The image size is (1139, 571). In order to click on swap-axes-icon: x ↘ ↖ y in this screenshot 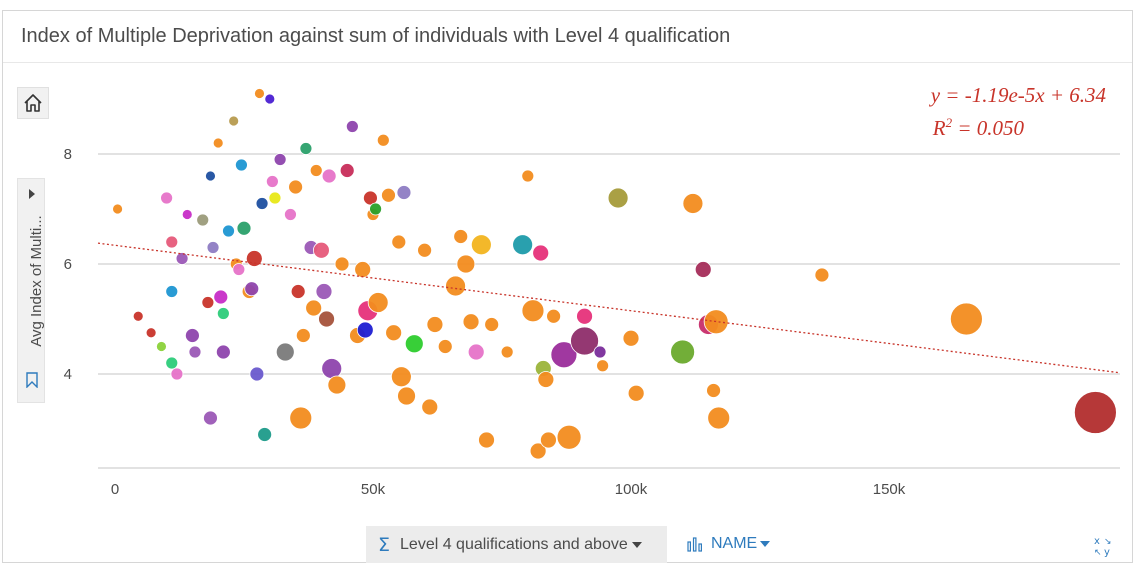, I will do `click(1104, 546)`.